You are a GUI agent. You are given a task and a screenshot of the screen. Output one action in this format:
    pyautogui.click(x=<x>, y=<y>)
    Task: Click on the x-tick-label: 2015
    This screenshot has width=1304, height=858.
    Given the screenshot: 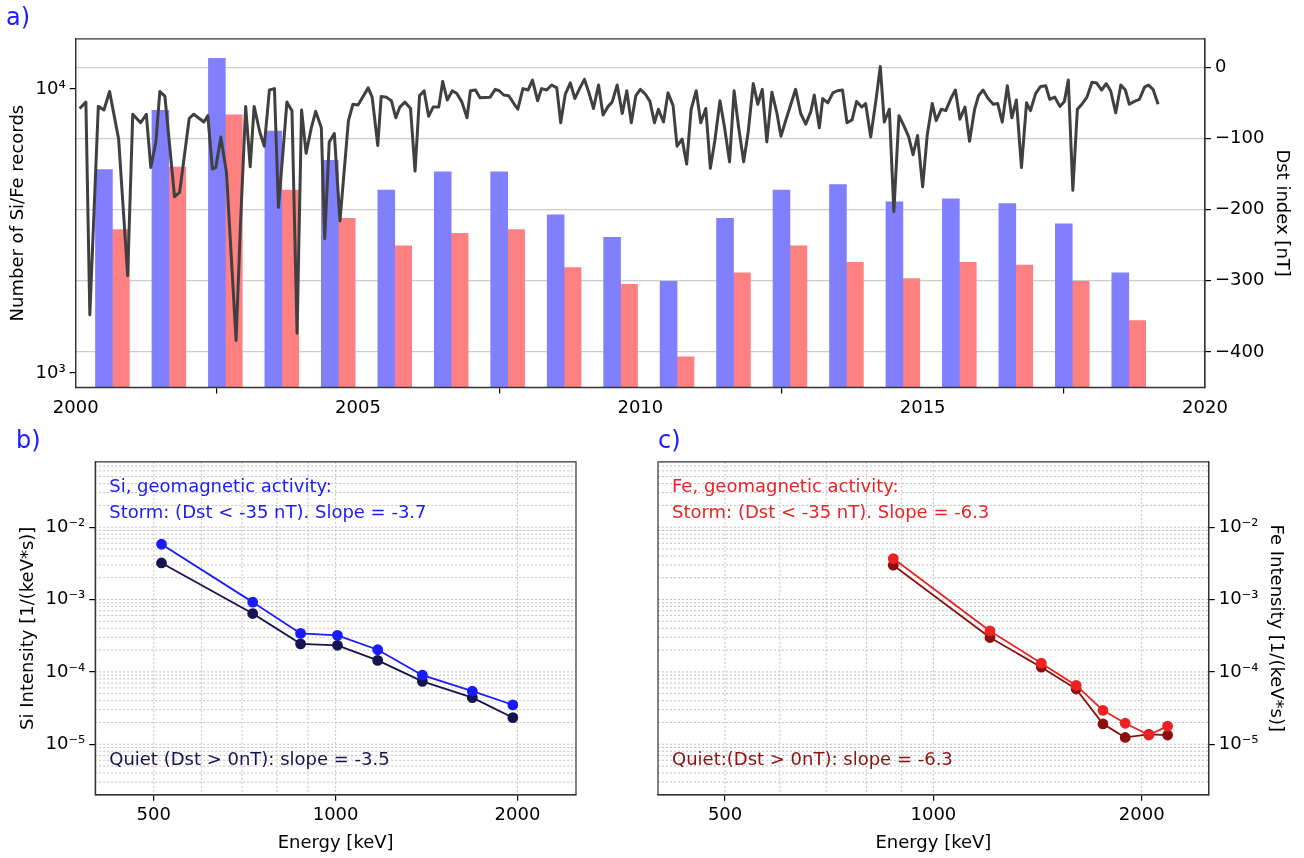 What is the action you would take?
    pyautogui.click(x=922, y=406)
    